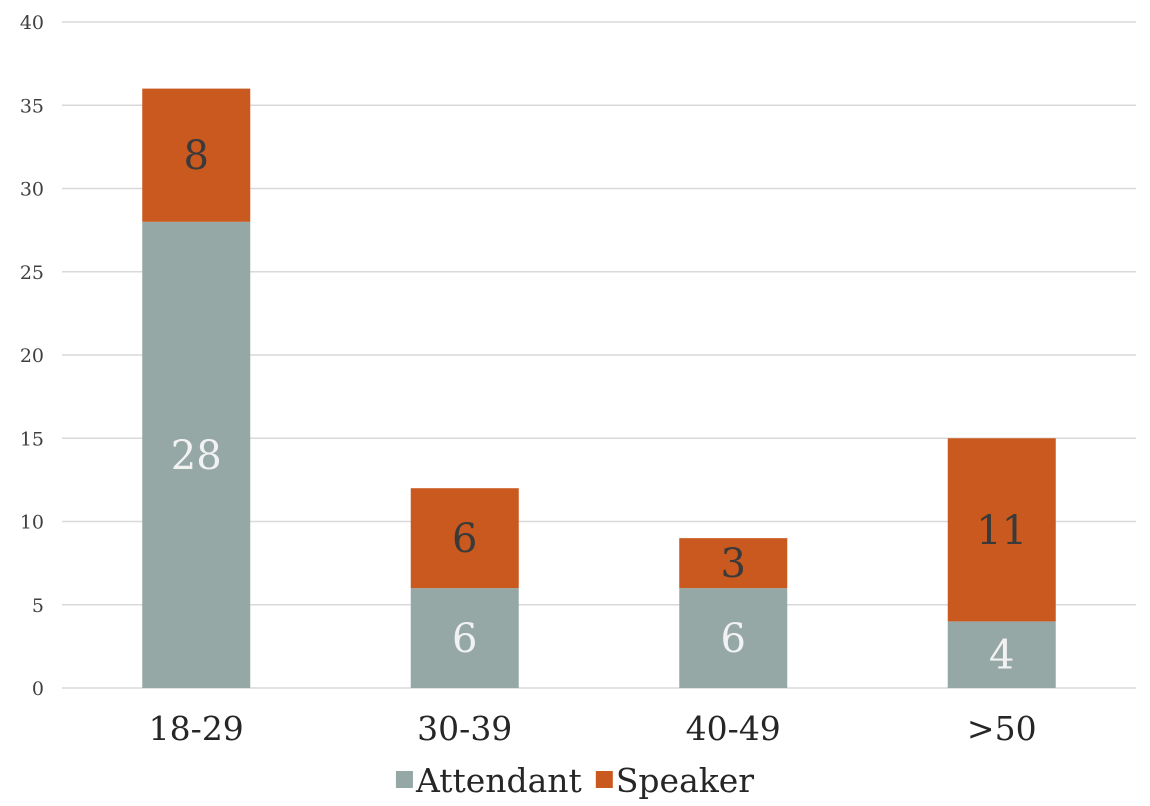 The height and width of the screenshot is (806, 1150). I want to click on legend-item-attendant: Attendant, so click(488, 780).